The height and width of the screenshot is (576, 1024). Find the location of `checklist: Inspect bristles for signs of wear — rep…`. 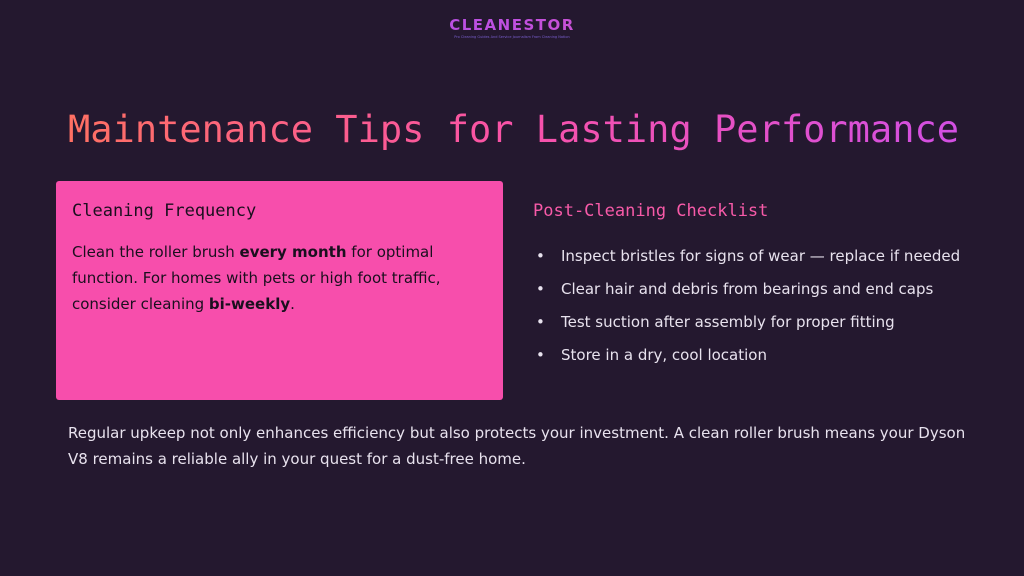

checklist: Inspect bristles for signs of wear — rep… is located at coordinates (753, 305).